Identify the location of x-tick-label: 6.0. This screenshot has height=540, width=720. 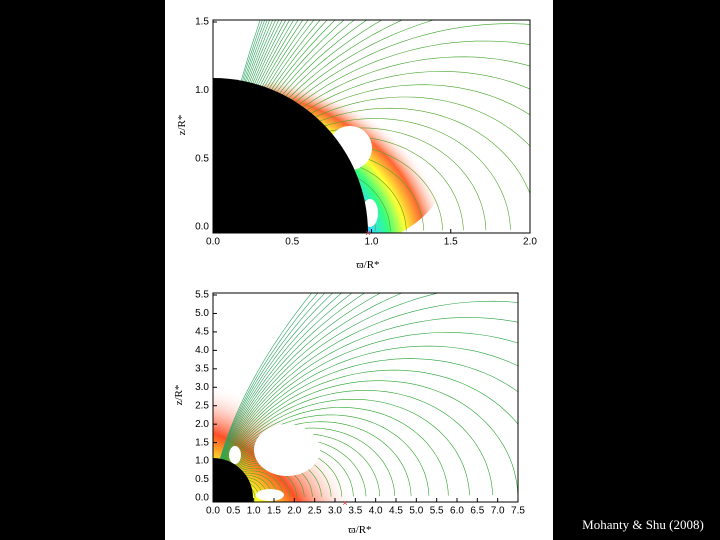
(457, 511).